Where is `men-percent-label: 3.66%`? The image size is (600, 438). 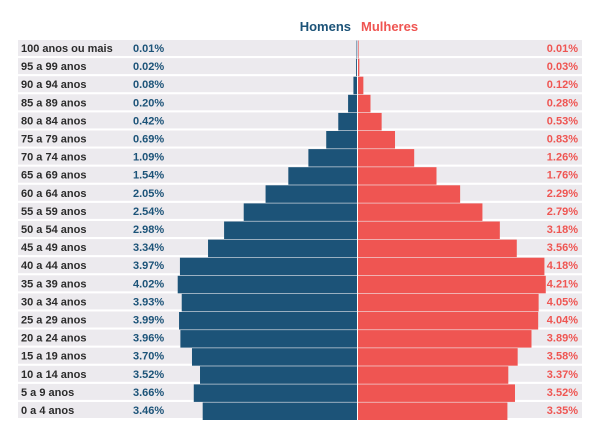 men-percent-label: 3.66% is located at coordinates (148, 393).